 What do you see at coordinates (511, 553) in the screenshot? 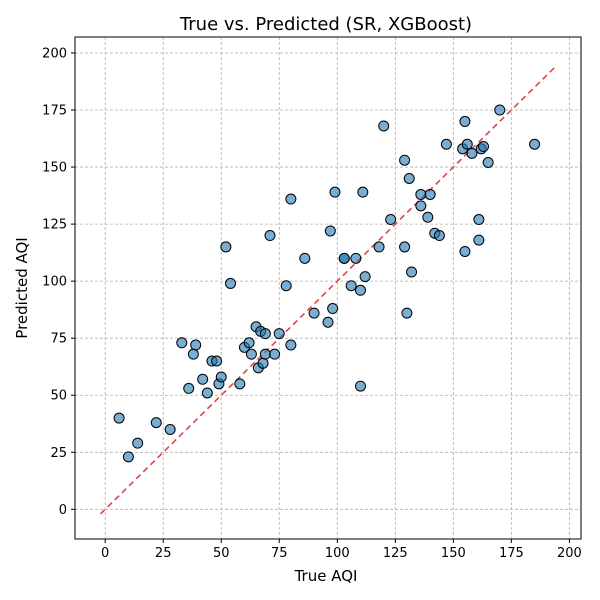
I see `x-tick-label: 175` at bounding box center [511, 553].